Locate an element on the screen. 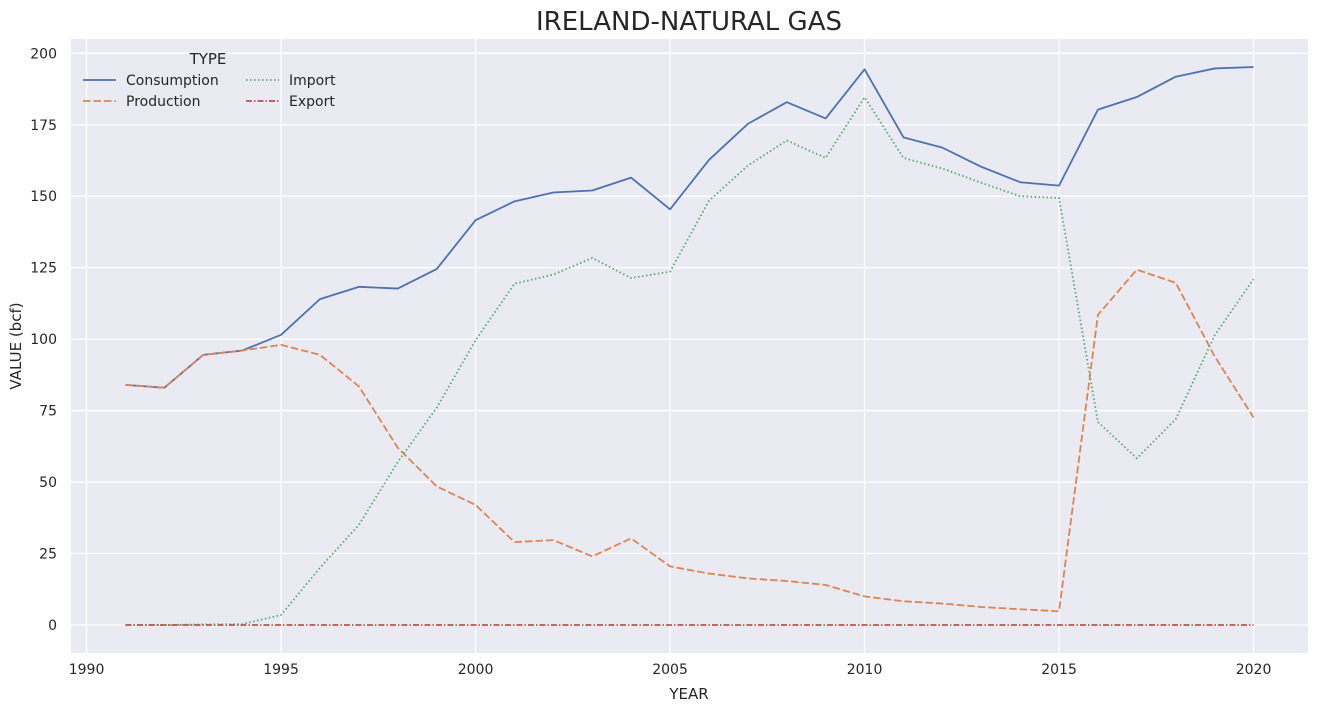 The image size is (1319, 712). x-tick-label: 1990 is located at coordinates (87, 670).